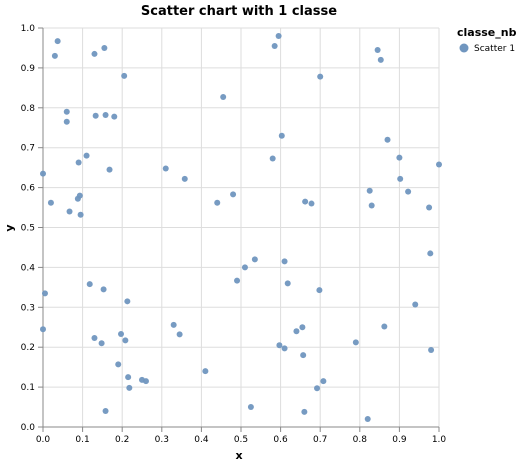 Image resolution: width=519 pixels, height=464 pixels. What do you see at coordinates (122, 440) in the screenshot?
I see `x-tick-label: 0.2` at bounding box center [122, 440].